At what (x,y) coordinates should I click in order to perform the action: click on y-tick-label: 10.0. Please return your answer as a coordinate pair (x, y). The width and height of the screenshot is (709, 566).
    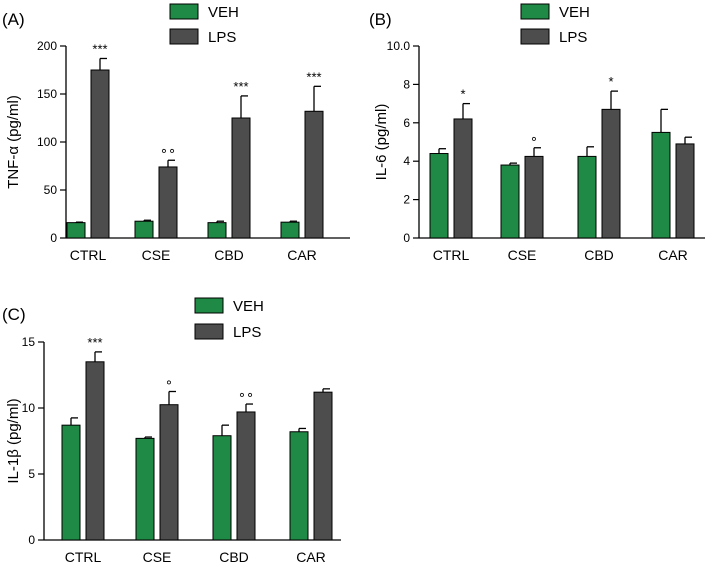
    Looking at the image, I should click on (399, 46).